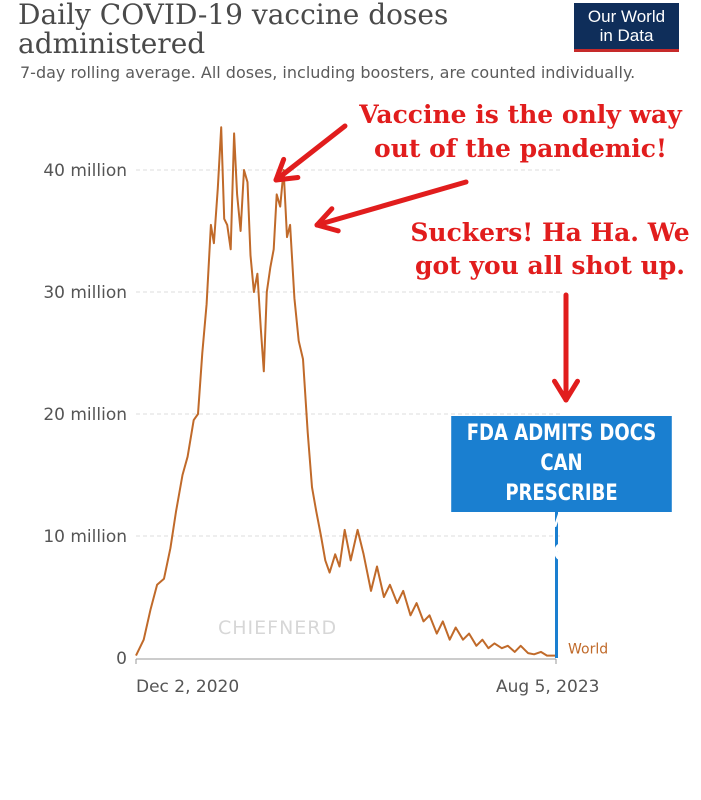 This screenshot has height=800, width=701. I want to click on owid-logo: Our World in Data, so click(626, 27).